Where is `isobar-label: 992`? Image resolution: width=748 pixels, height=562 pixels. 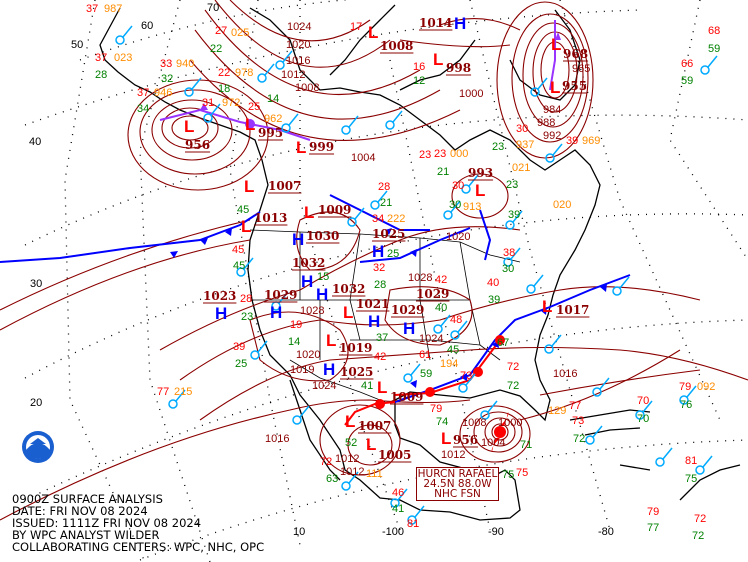 isobar-label: 992 is located at coordinates (552, 136).